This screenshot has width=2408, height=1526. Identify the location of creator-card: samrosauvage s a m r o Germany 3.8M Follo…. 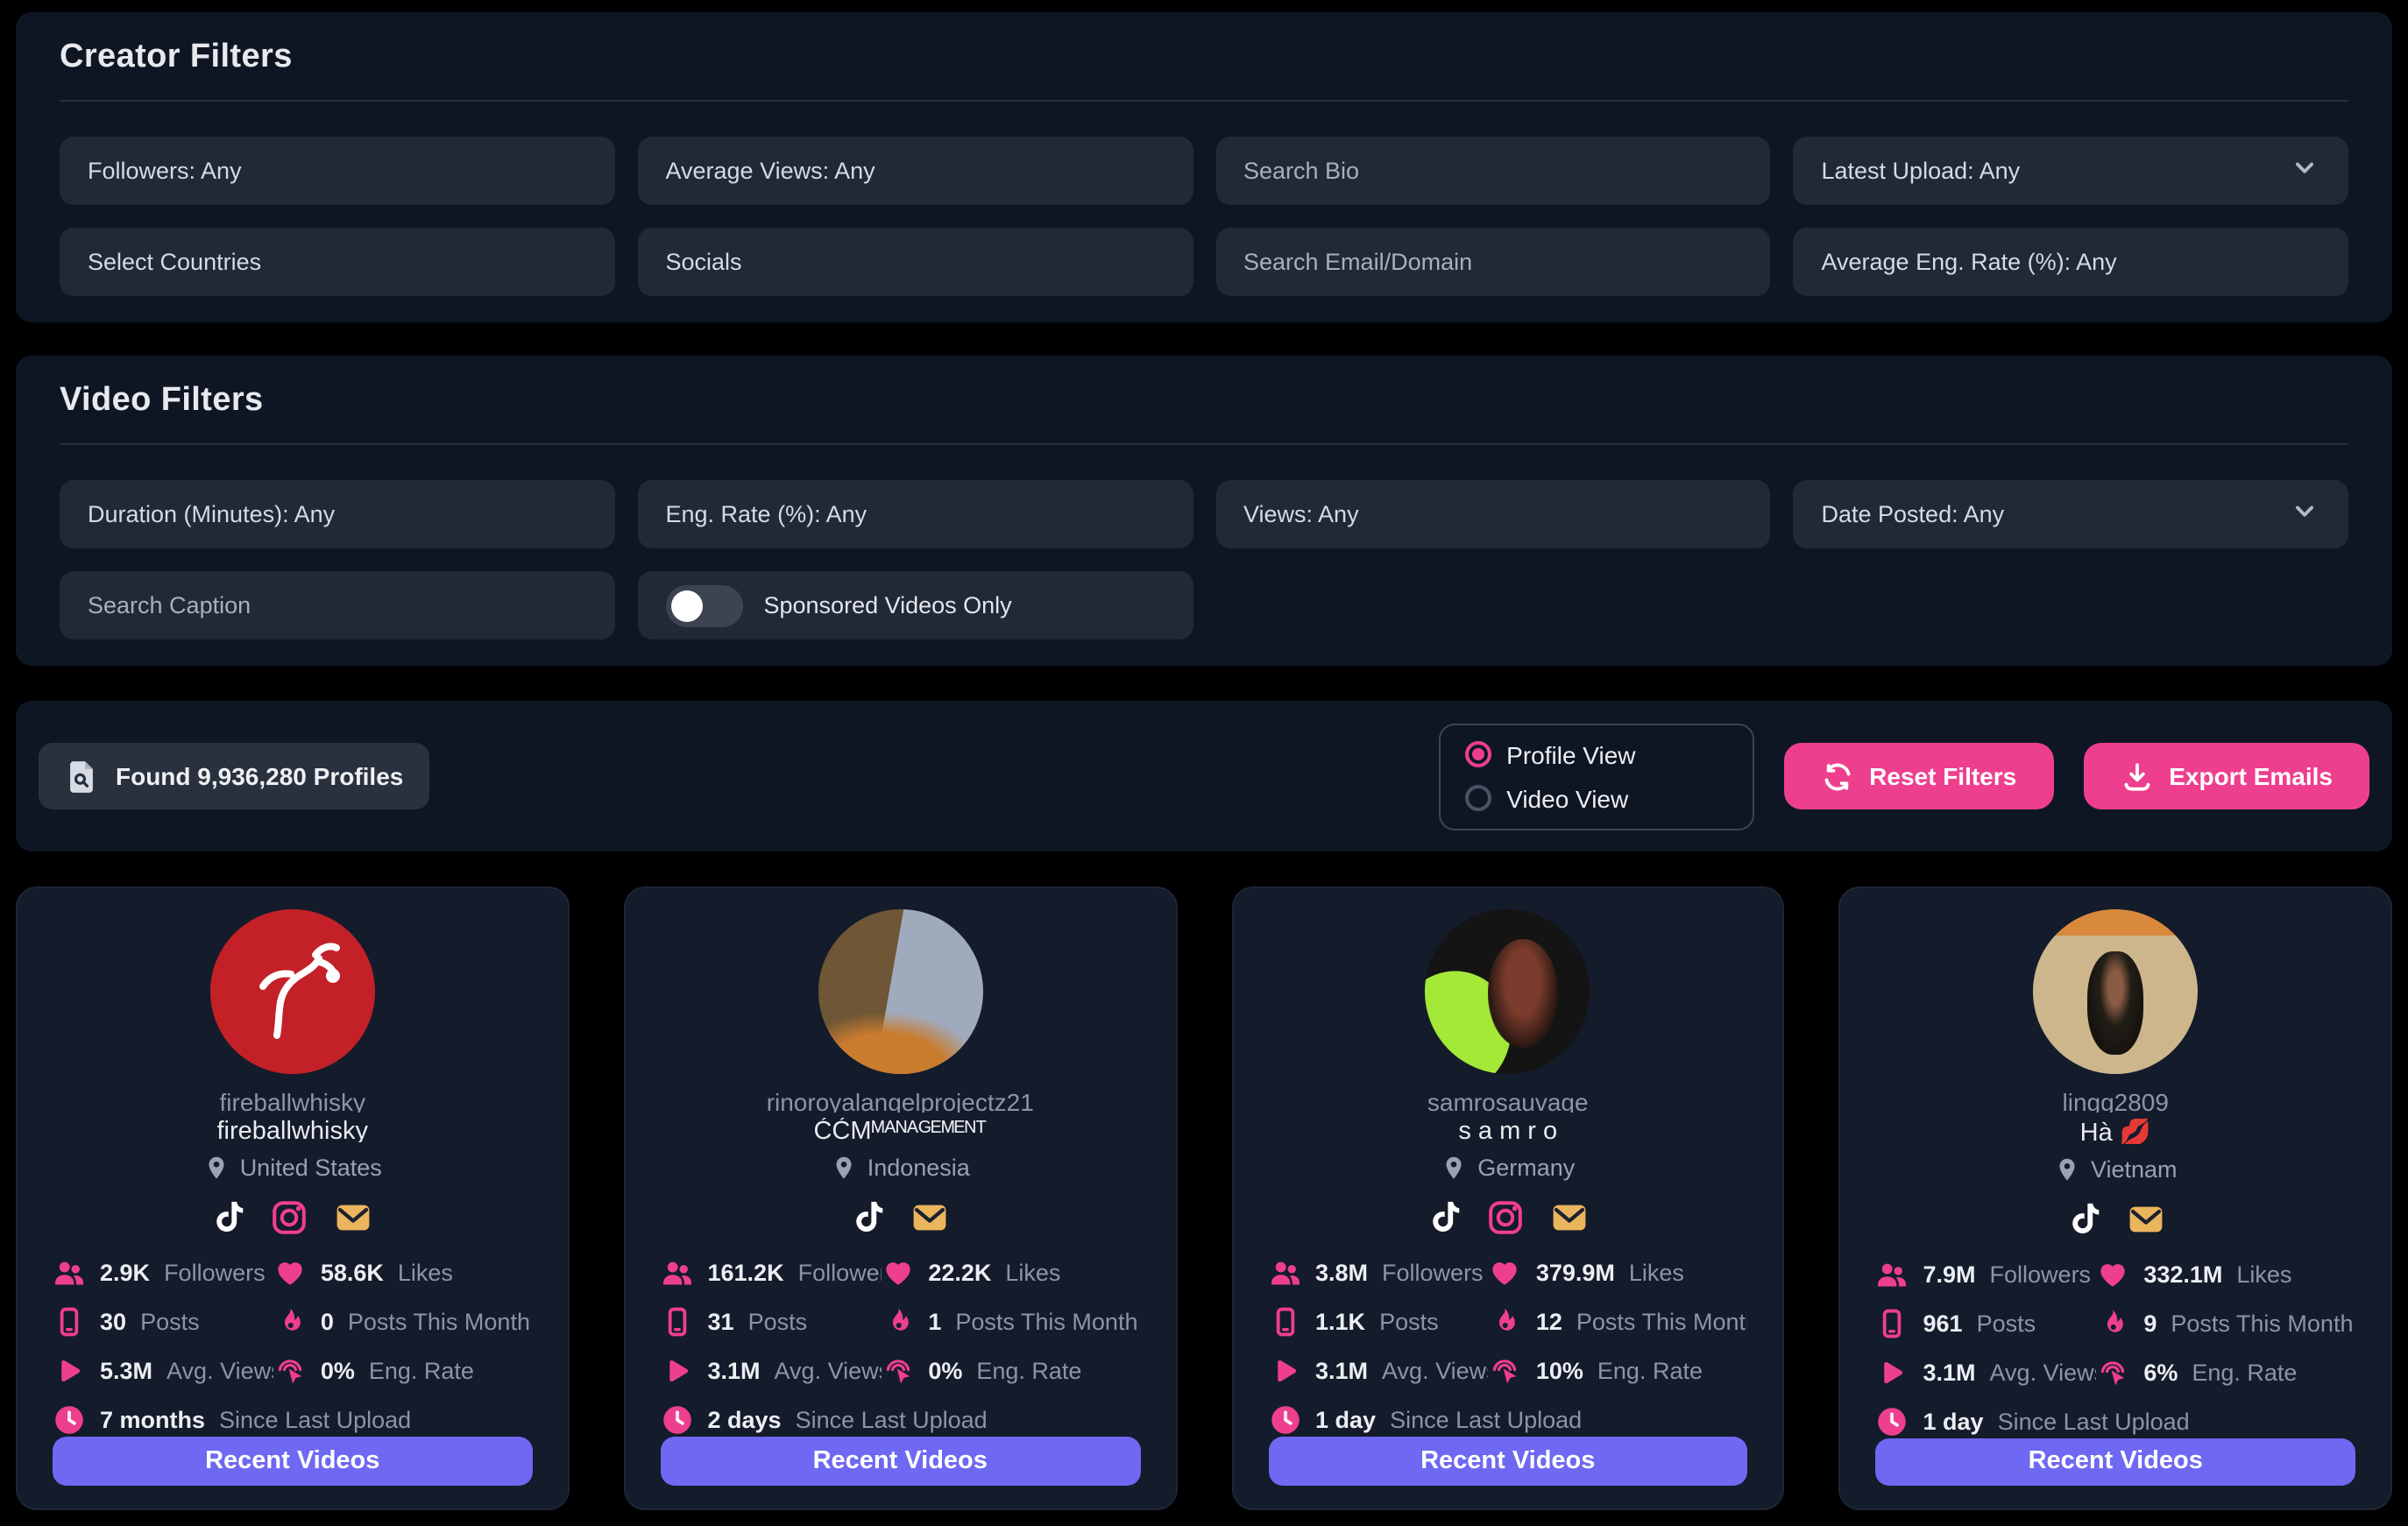
(1508, 1198).